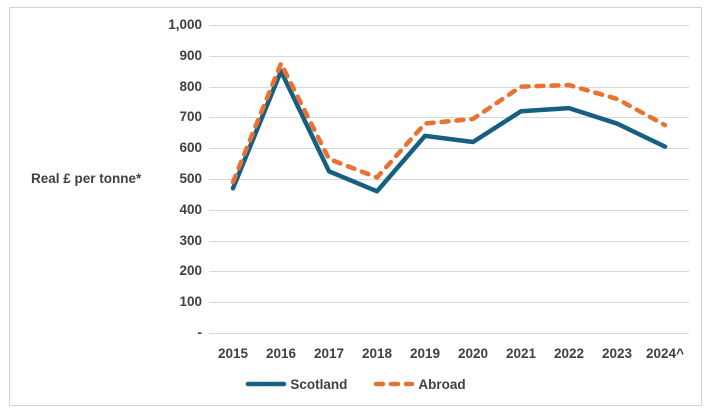 The image size is (728, 413). What do you see at coordinates (281, 353) in the screenshot?
I see `x-tick-label: 2016` at bounding box center [281, 353].